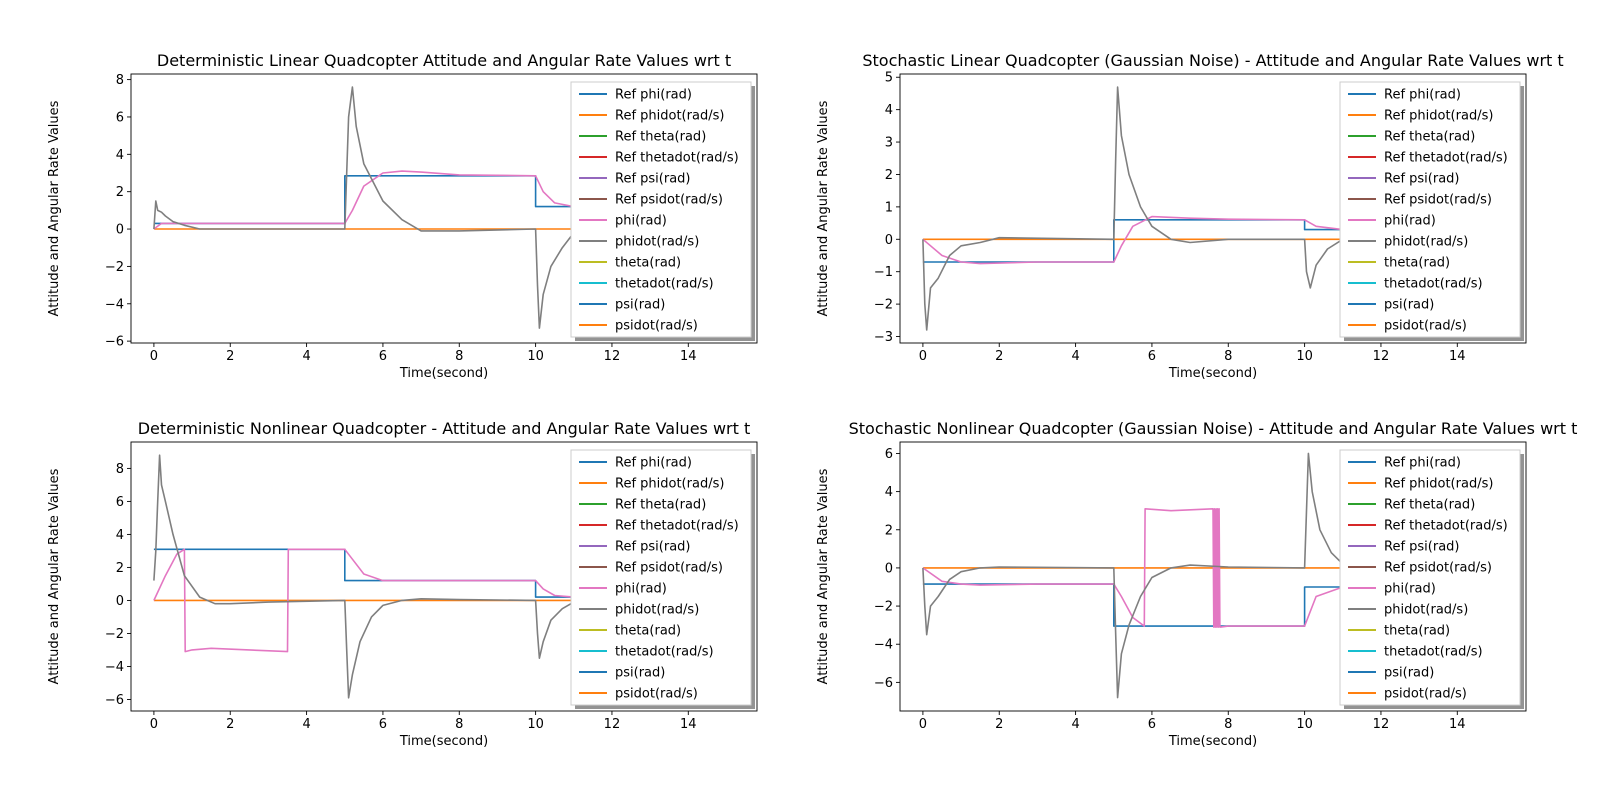 The image size is (1600, 800). I want to click on y-tick-label: 1, so click(889, 207).